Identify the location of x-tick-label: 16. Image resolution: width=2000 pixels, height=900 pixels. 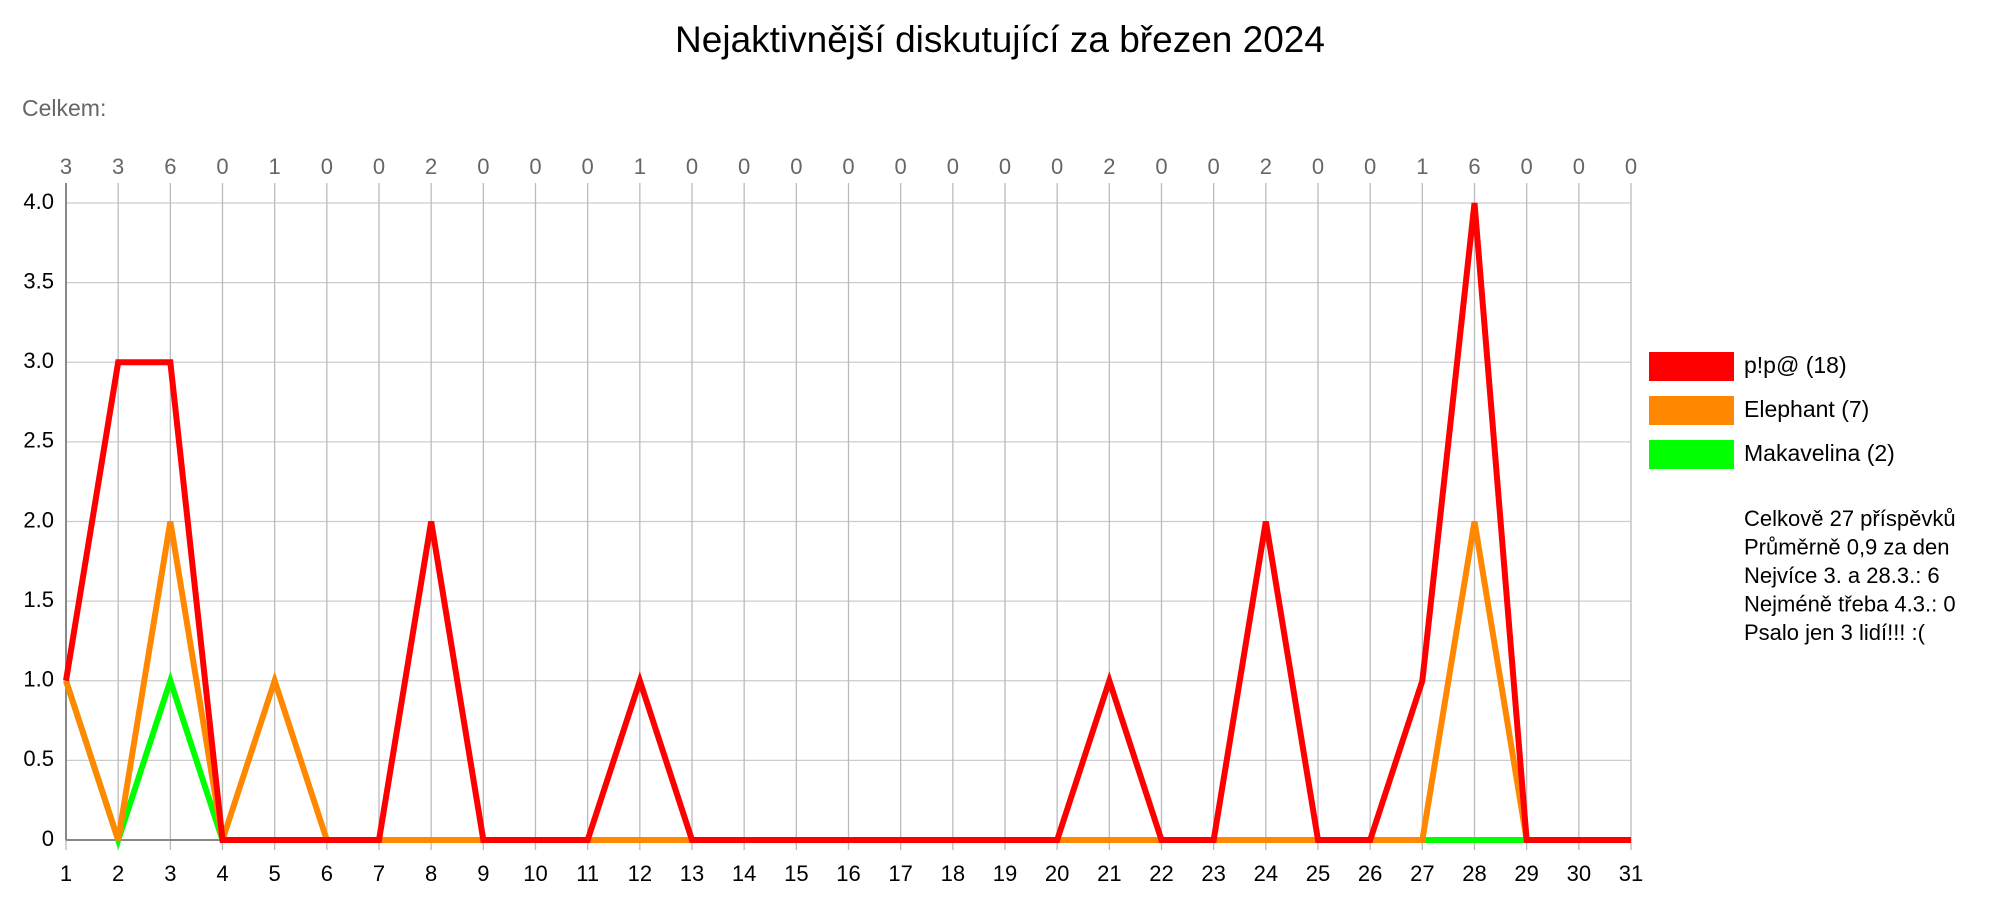
(848, 873).